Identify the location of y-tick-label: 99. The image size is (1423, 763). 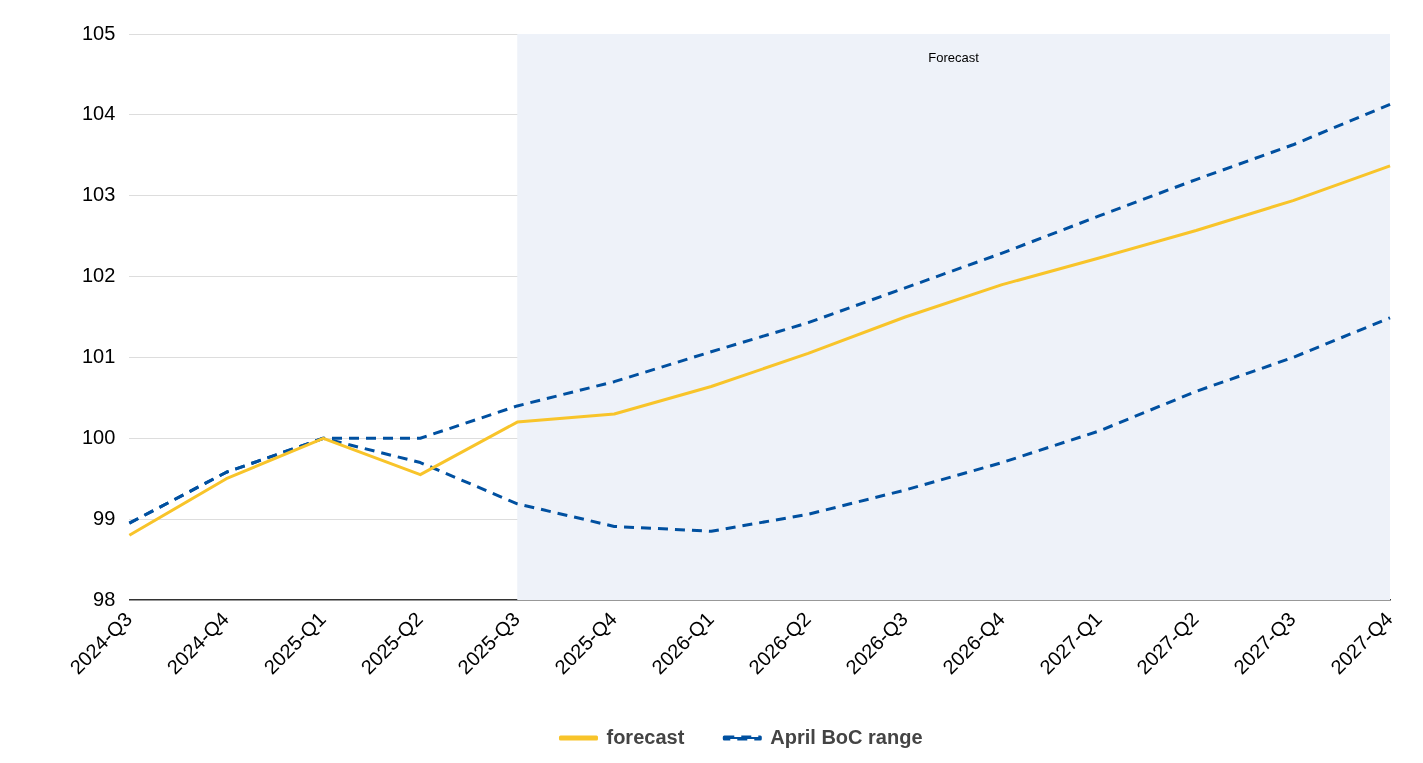
(104, 517).